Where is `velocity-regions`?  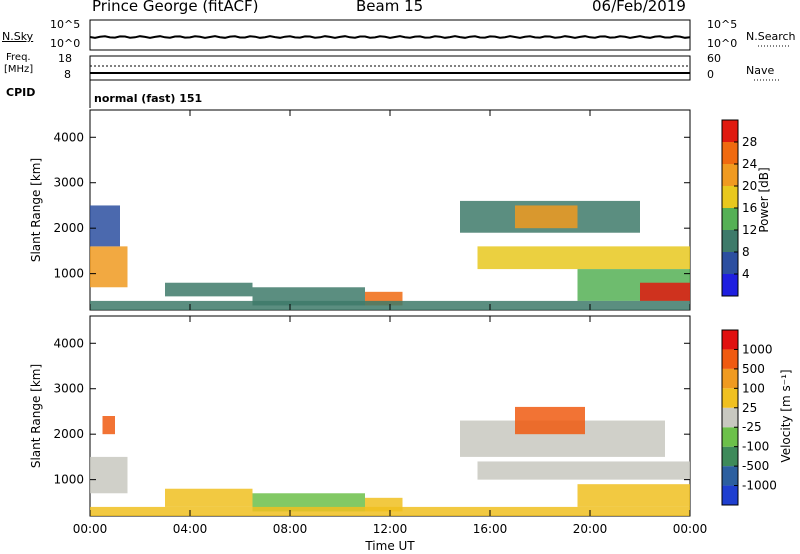
velocity-regions is located at coordinates (390, 461).